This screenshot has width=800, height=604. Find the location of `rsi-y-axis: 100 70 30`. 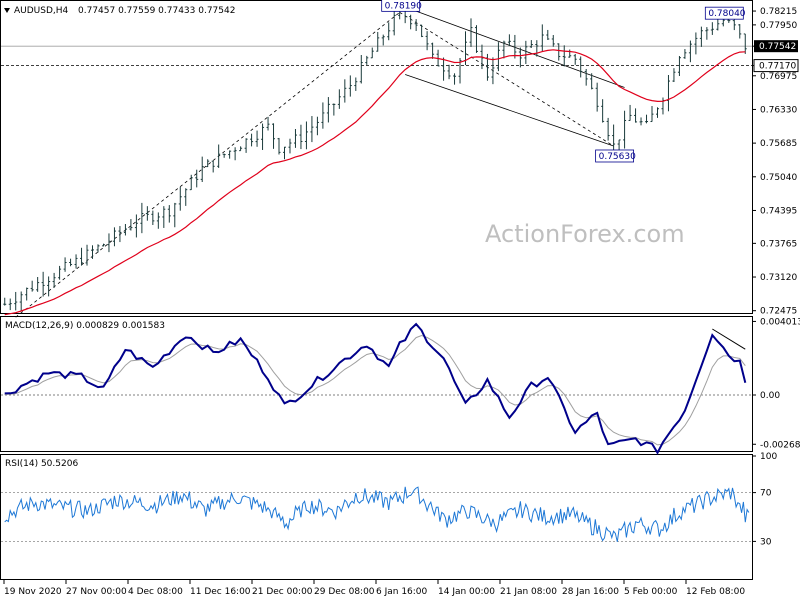

rsi-y-axis: 100 70 30 is located at coordinates (764, 499).